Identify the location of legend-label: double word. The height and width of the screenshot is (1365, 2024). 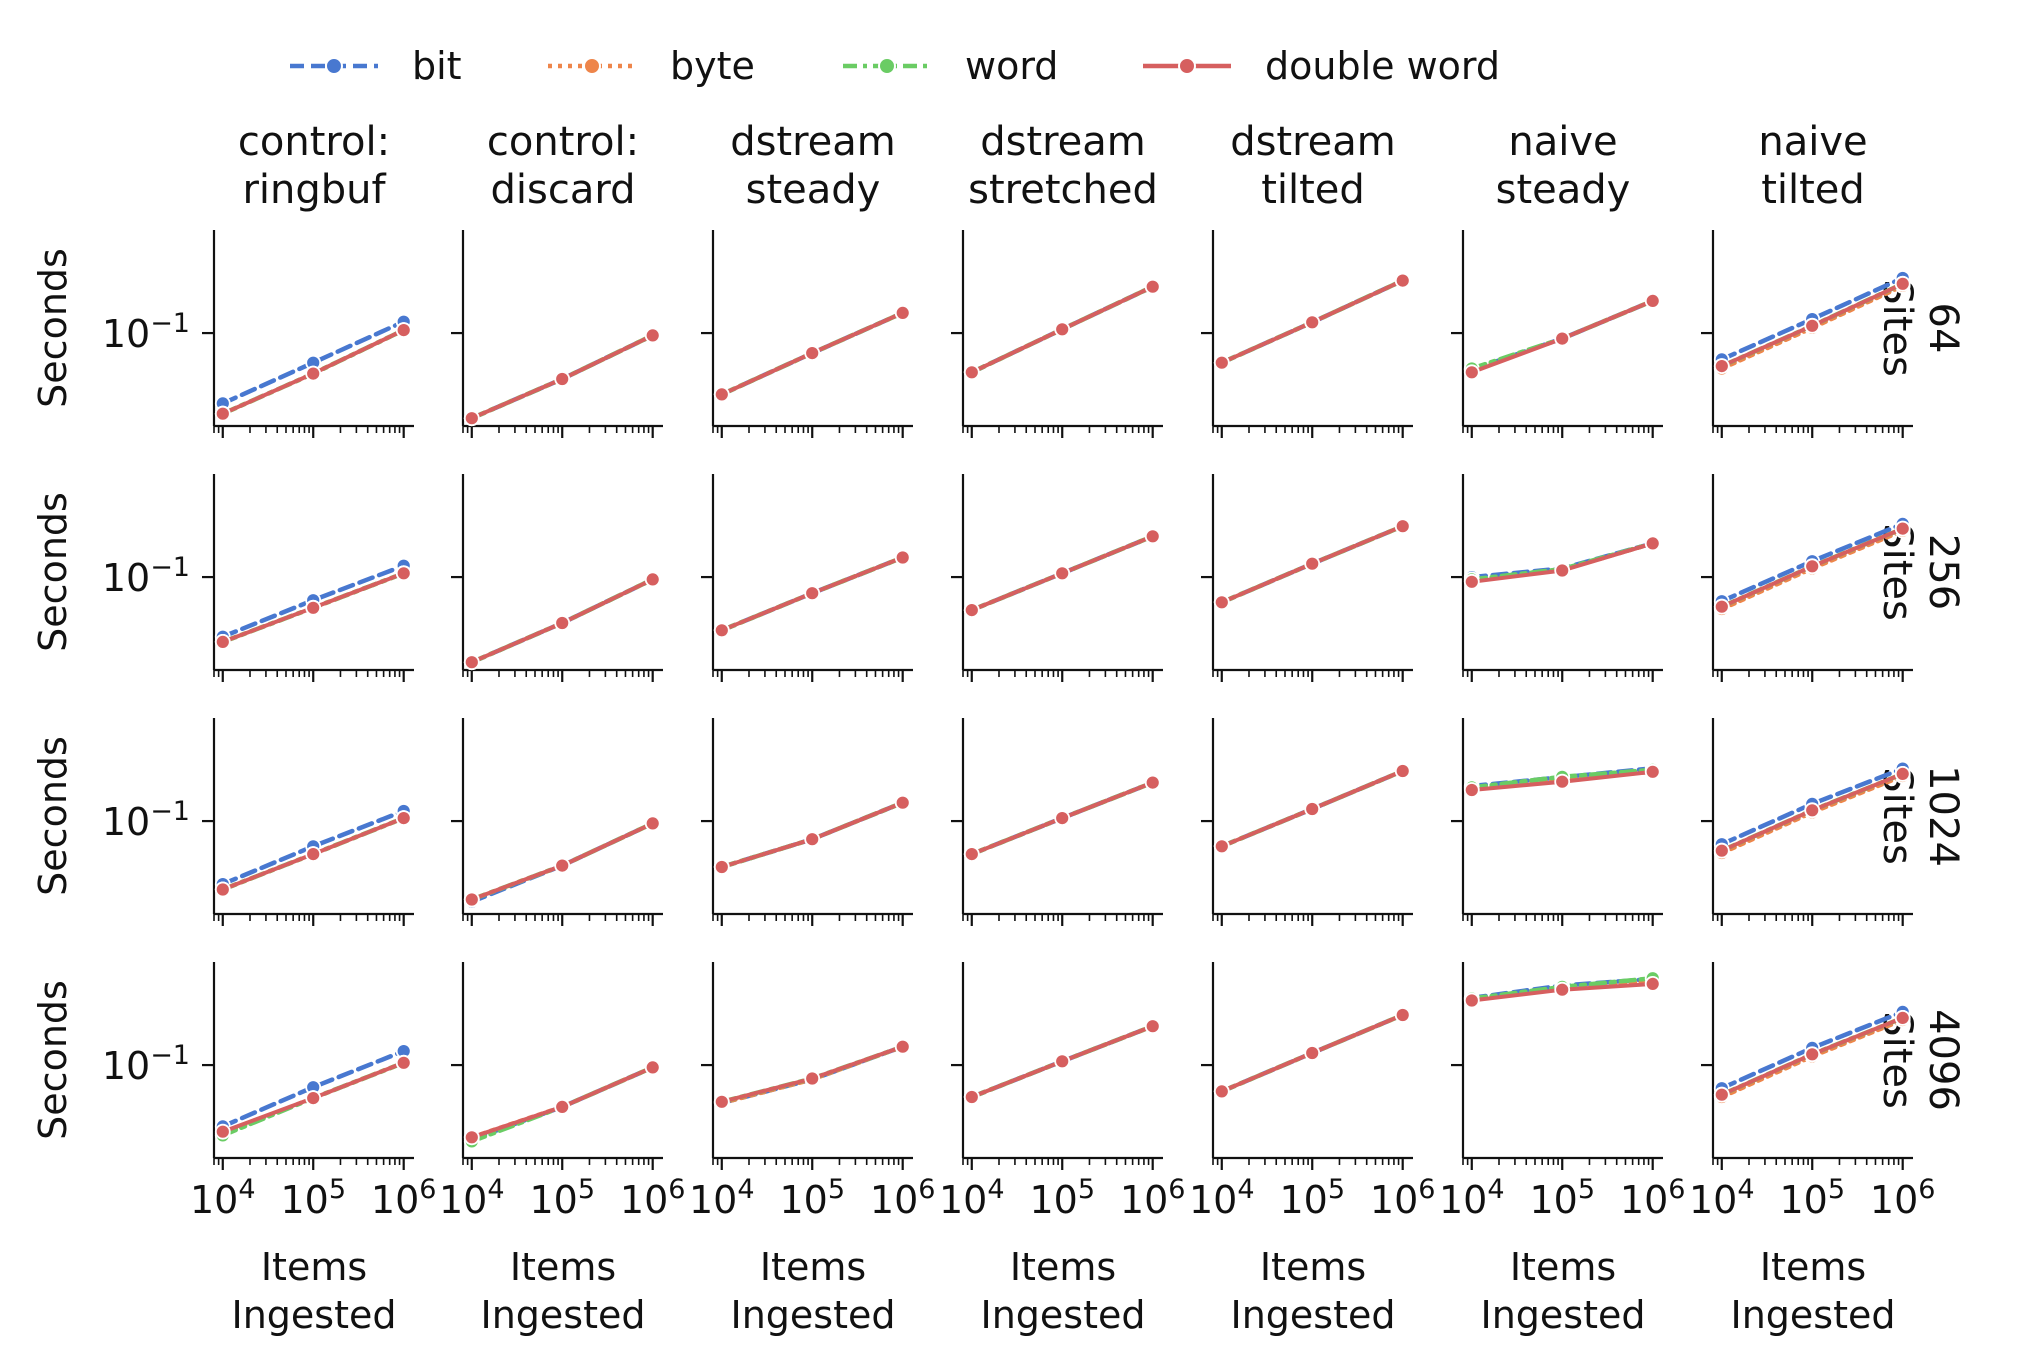
(1382, 66).